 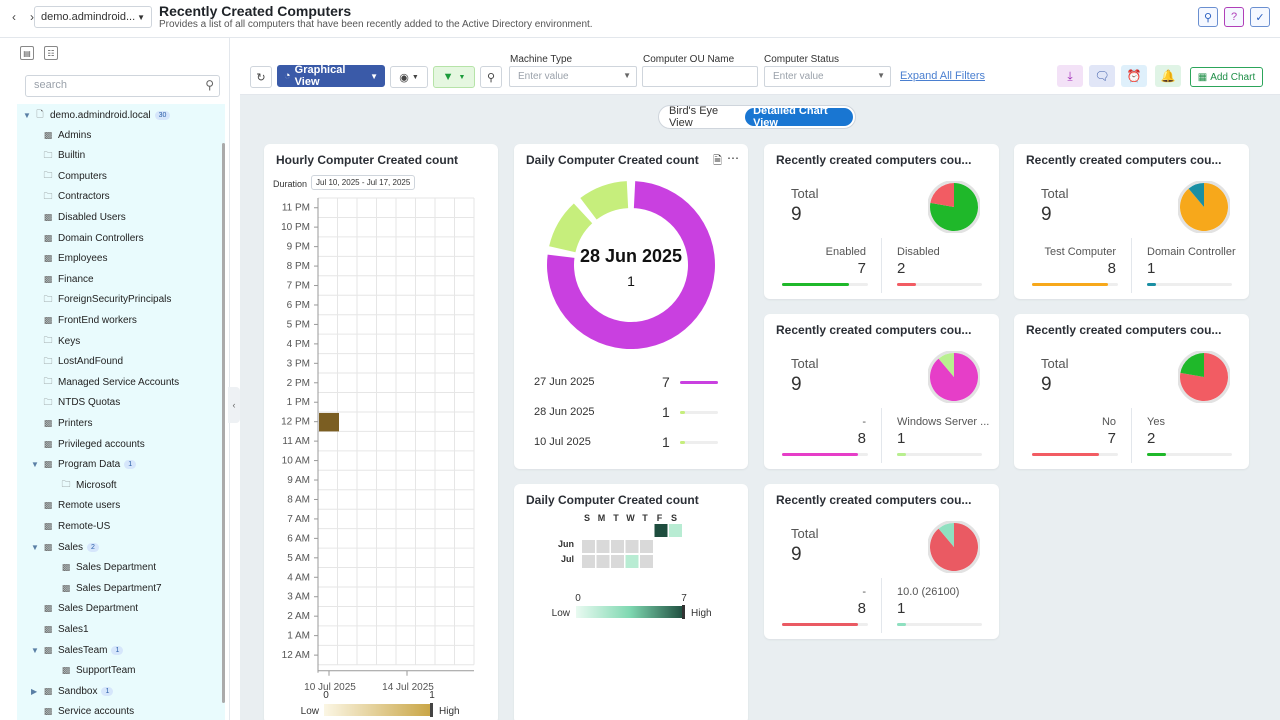 What do you see at coordinates (827, 76) in the screenshot?
I see `computer-status-input: Enter value ▼` at bounding box center [827, 76].